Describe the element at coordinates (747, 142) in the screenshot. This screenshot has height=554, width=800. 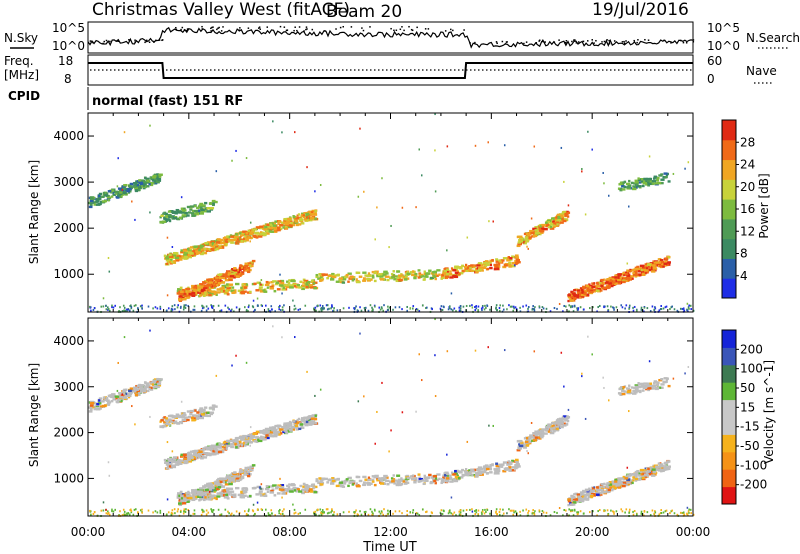
I see `power-colorbar-tick-label: 28` at that location.